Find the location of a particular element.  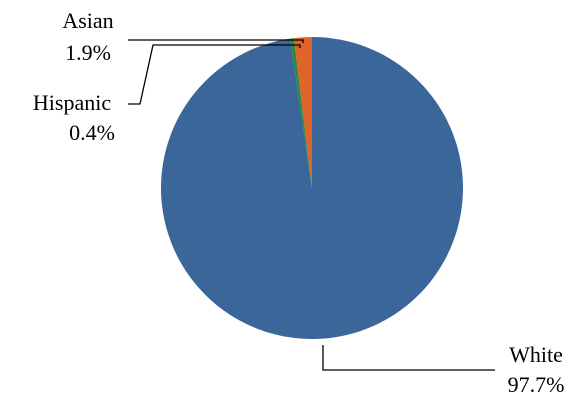

pie-slice-hispanic is located at coordinates (301, 113).